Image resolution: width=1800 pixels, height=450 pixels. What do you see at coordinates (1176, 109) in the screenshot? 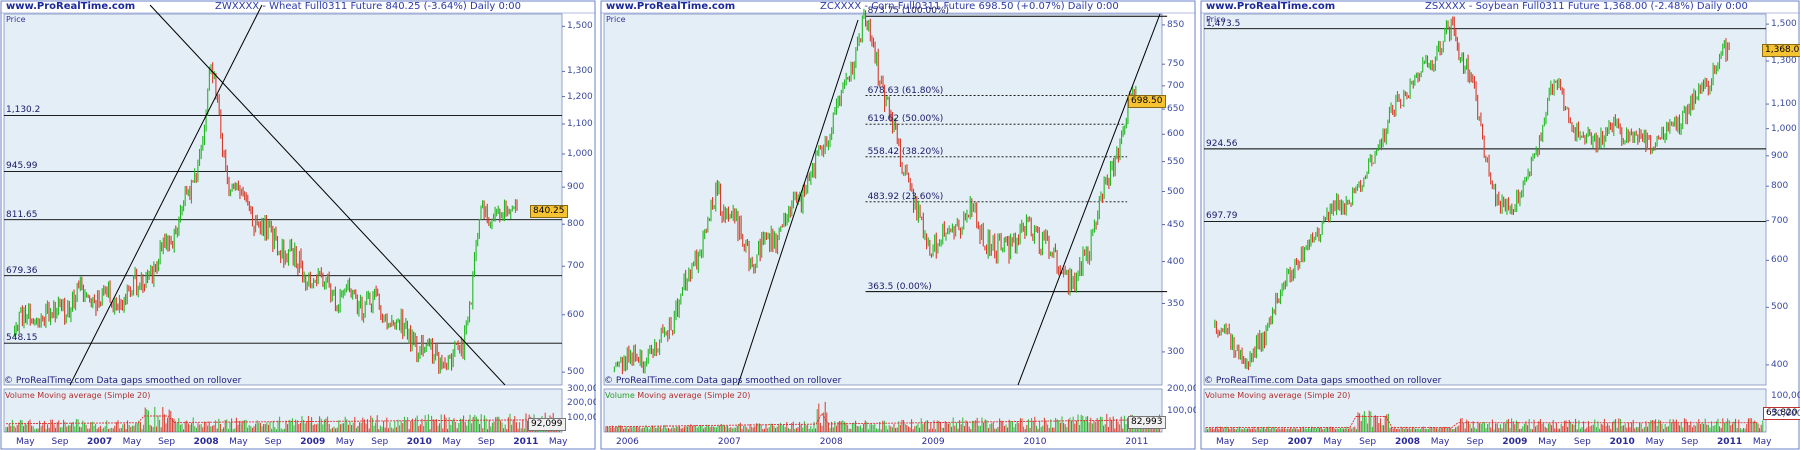
I see `y-tick-label: 650` at bounding box center [1176, 109].